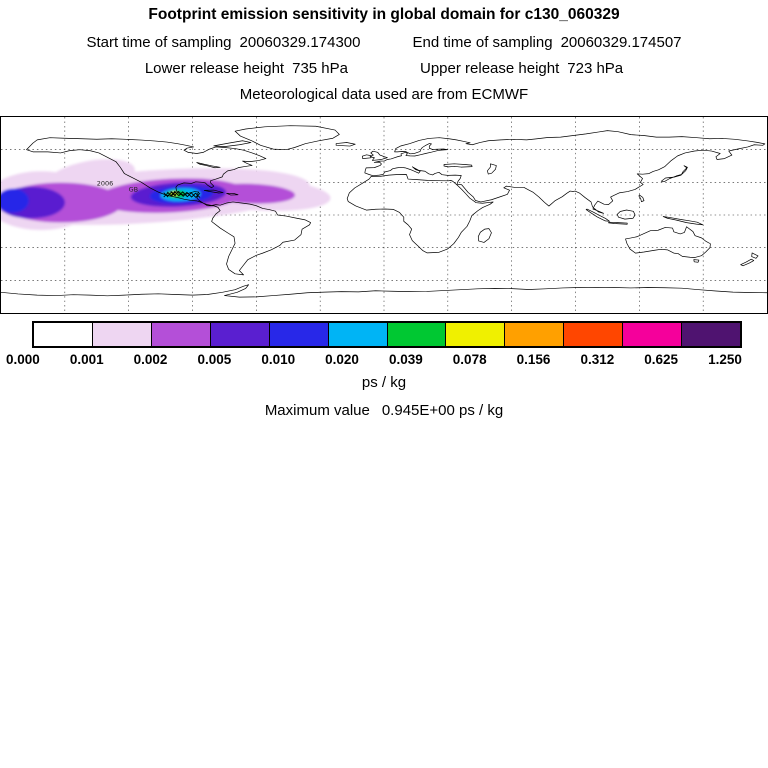 The height and width of the screenshot is (768, 768). Describe the element at coordinates (618, 223) in the screenshot. I see `coast-java` at that location.